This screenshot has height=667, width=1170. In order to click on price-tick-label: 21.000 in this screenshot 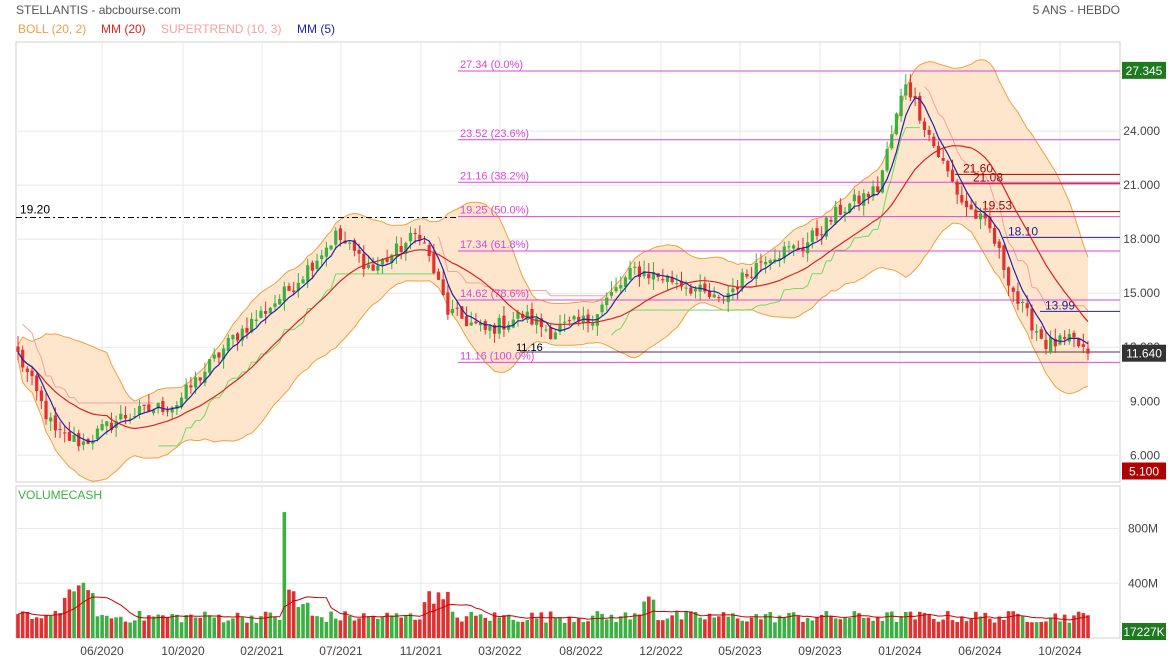, I will do `click(1141, 185)`.